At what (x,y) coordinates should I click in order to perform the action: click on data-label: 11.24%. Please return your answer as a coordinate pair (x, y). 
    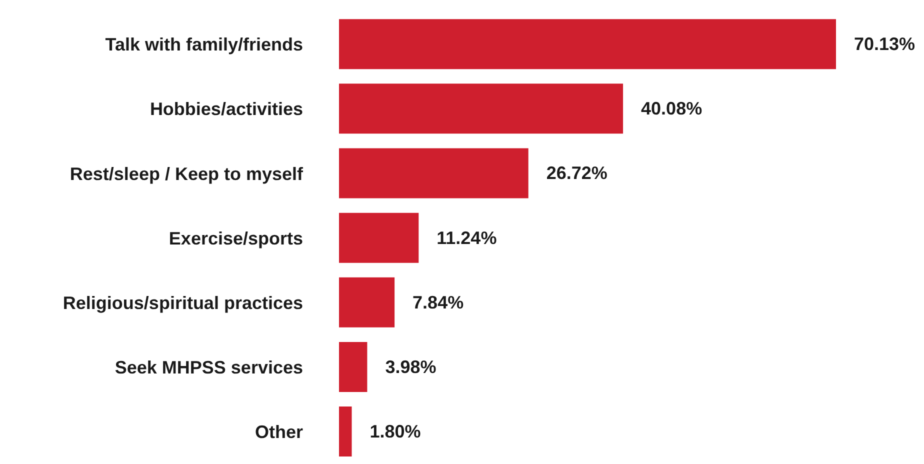
    Looking at the image, I should click on (466, 238).